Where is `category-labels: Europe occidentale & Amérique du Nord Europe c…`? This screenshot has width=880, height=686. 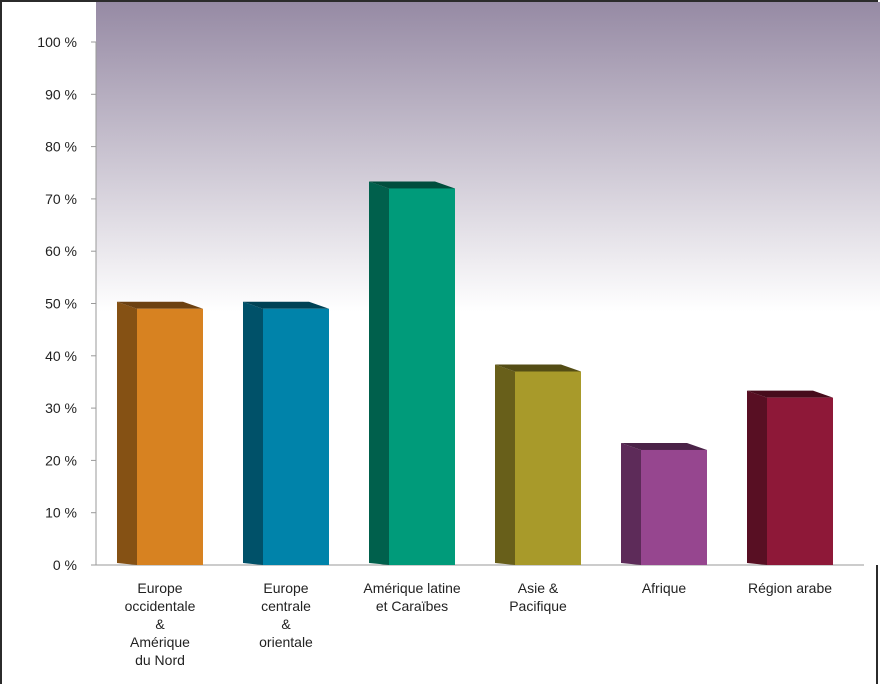 category-labels: Europe occidentale & Amérique du Nord Europe c… is located at coordinates (479, 624).